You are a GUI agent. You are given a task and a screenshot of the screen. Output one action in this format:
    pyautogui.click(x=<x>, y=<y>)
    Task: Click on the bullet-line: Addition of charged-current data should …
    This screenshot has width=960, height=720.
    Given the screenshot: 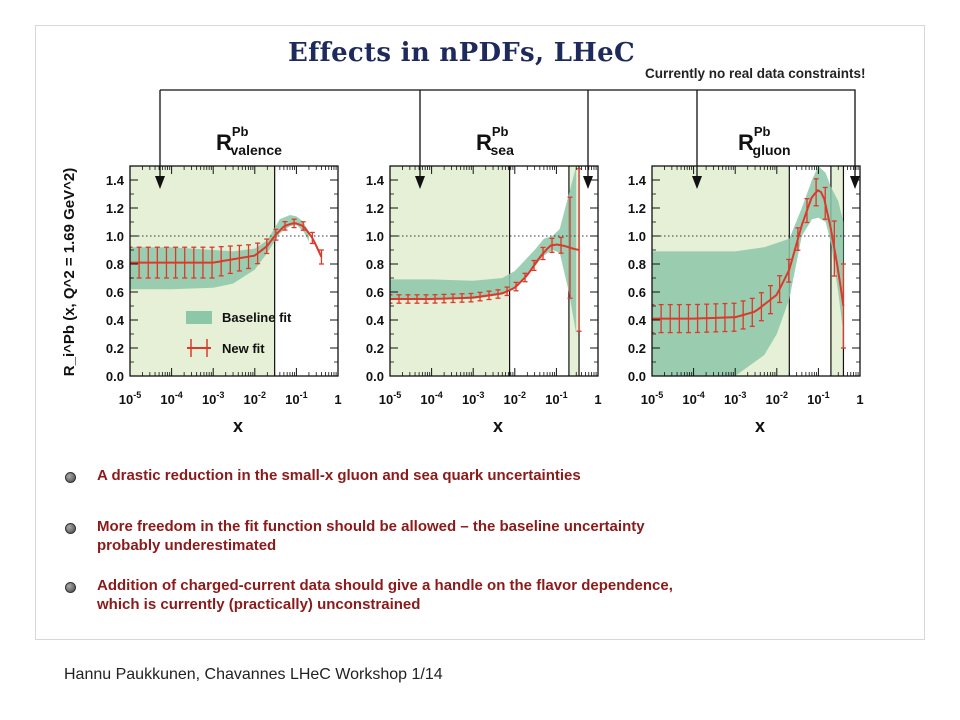 What is the action you would take?
    pyautogui.click(x=385, y=585)
    